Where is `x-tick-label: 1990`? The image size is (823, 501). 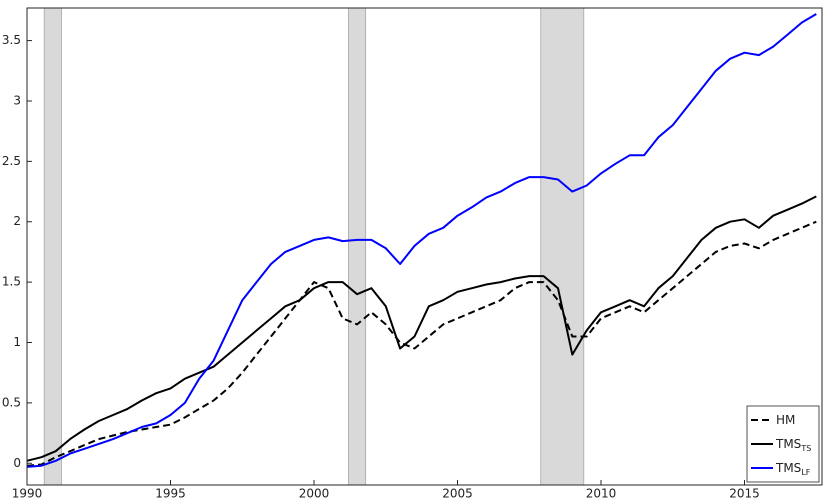 x-tick-label: 1990 is located at coordinates (27, 494).